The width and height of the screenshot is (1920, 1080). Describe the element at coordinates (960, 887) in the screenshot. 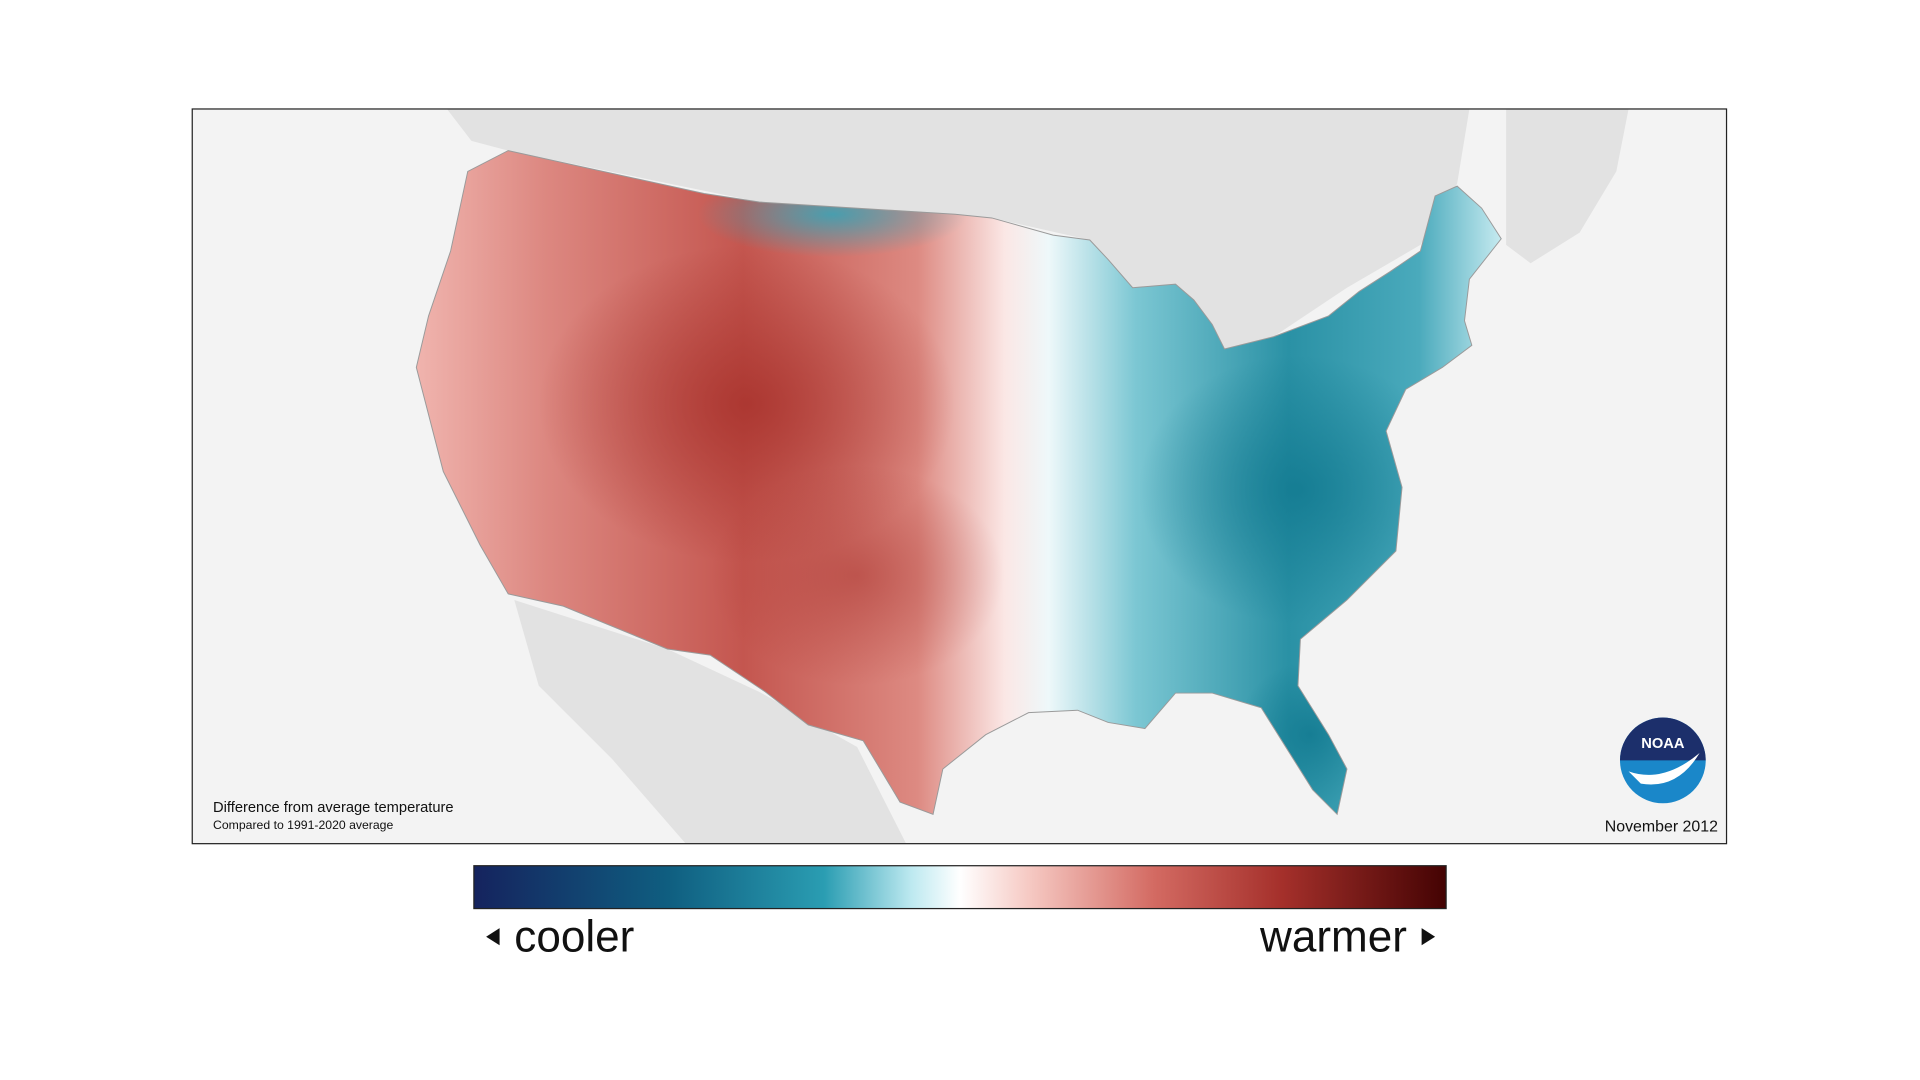

I see `colorbar` at that location.